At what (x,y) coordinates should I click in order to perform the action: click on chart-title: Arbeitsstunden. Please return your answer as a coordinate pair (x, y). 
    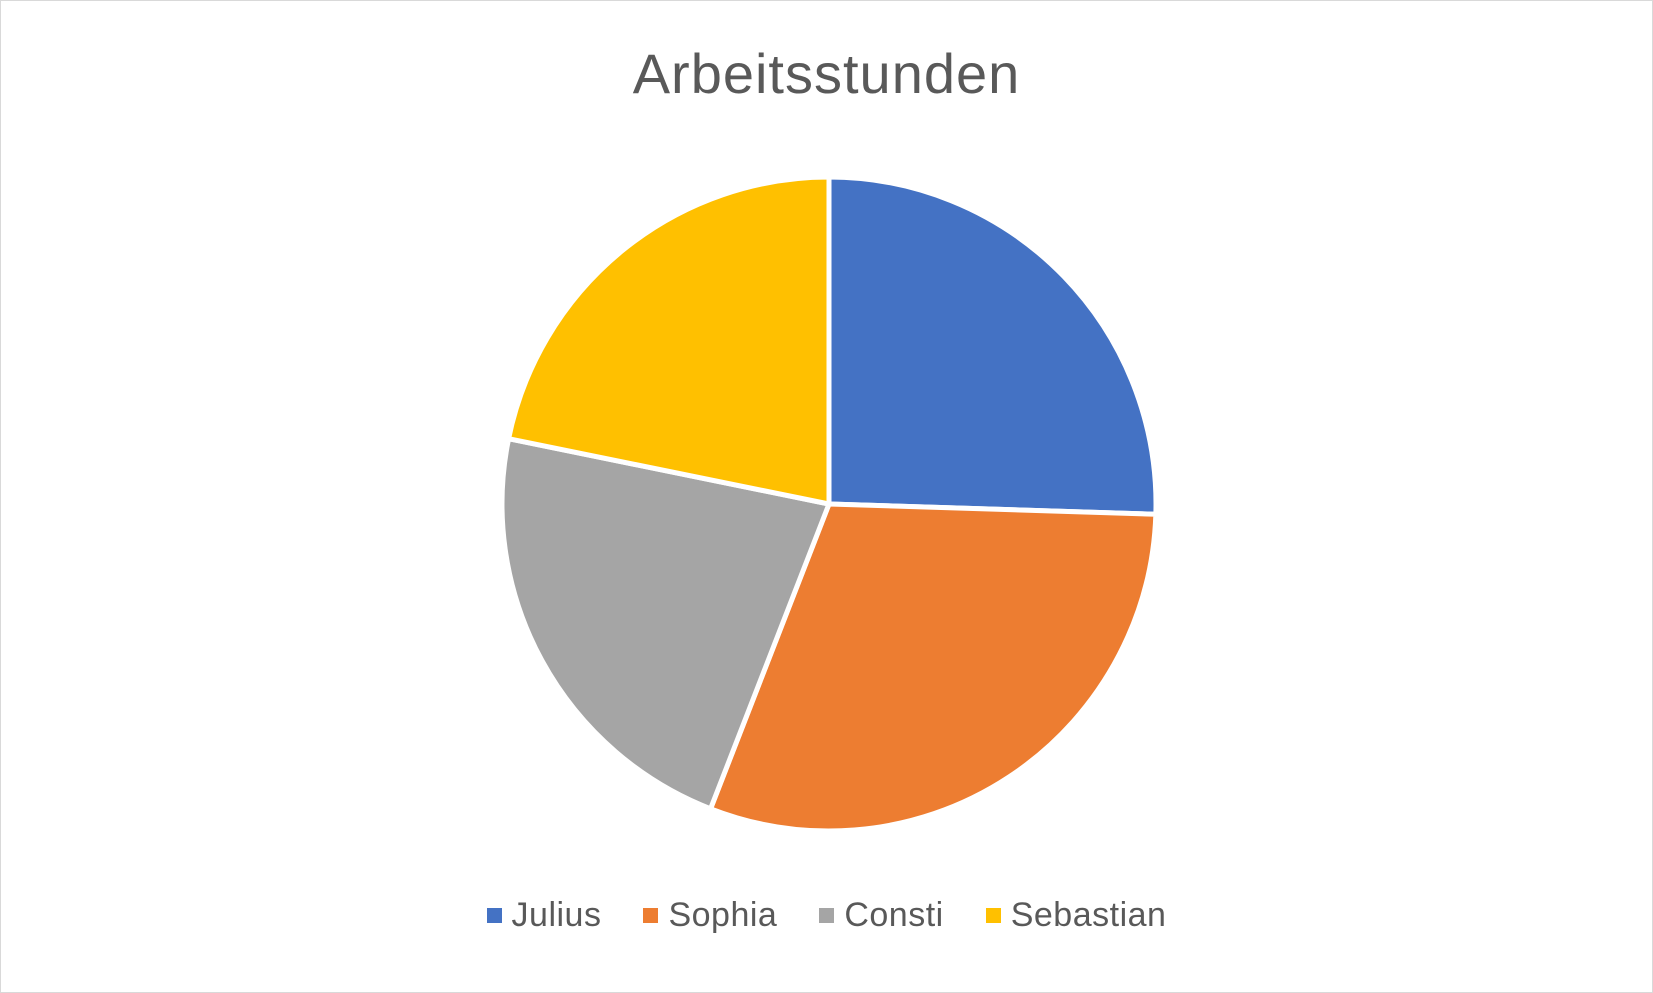
    Looking at the image, I should click on (826, 73).